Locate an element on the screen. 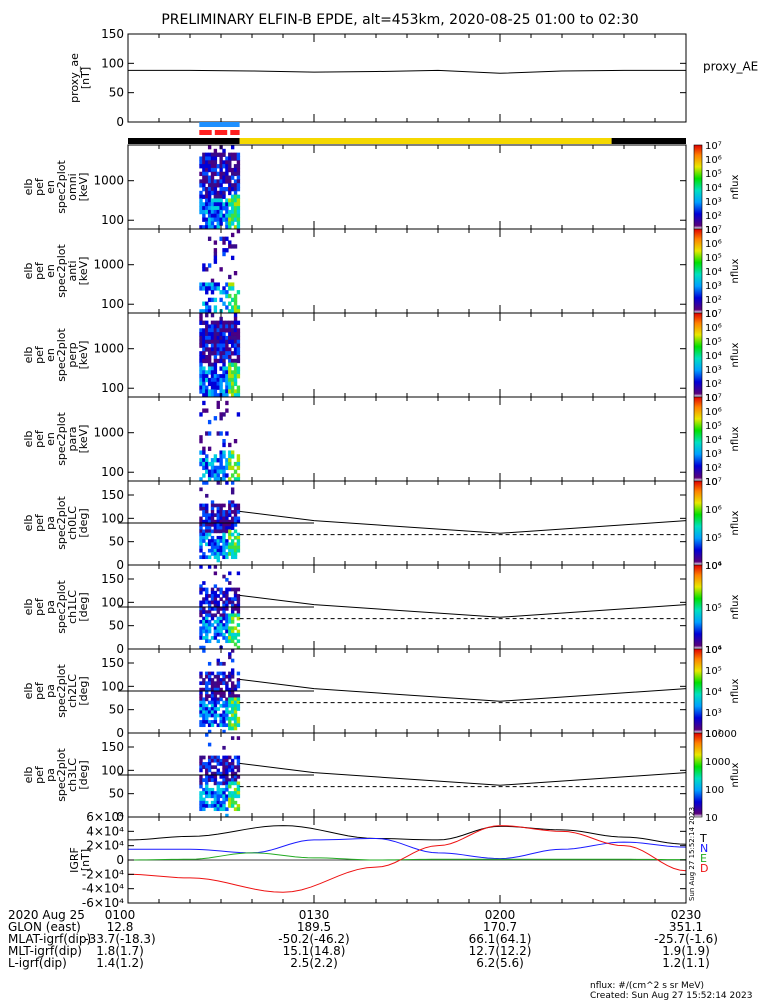 Image resolution: width=775 pixels, height=1000 pixels. series-line-E is located at coordinates (407, 856).